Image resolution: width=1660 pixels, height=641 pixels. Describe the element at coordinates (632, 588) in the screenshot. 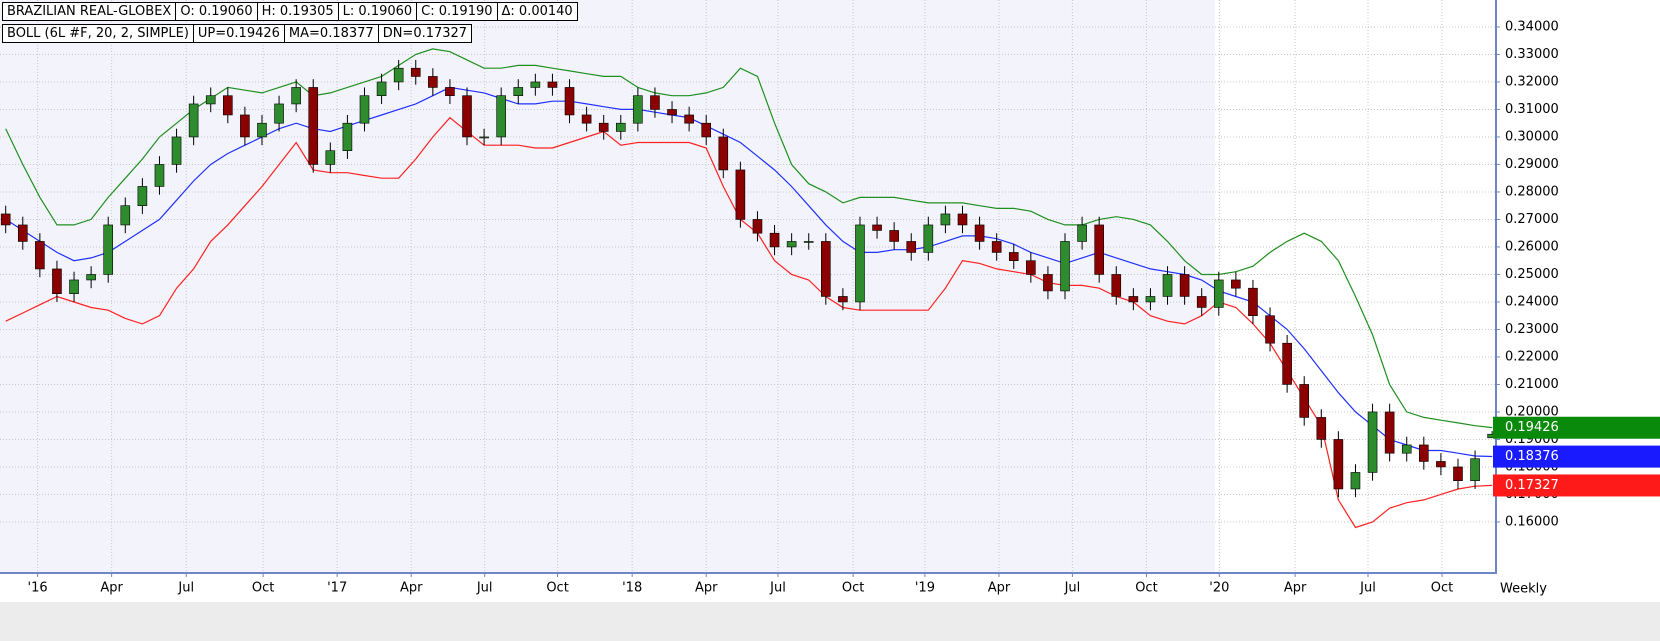

I see `x-tick-label: '18` at that location.